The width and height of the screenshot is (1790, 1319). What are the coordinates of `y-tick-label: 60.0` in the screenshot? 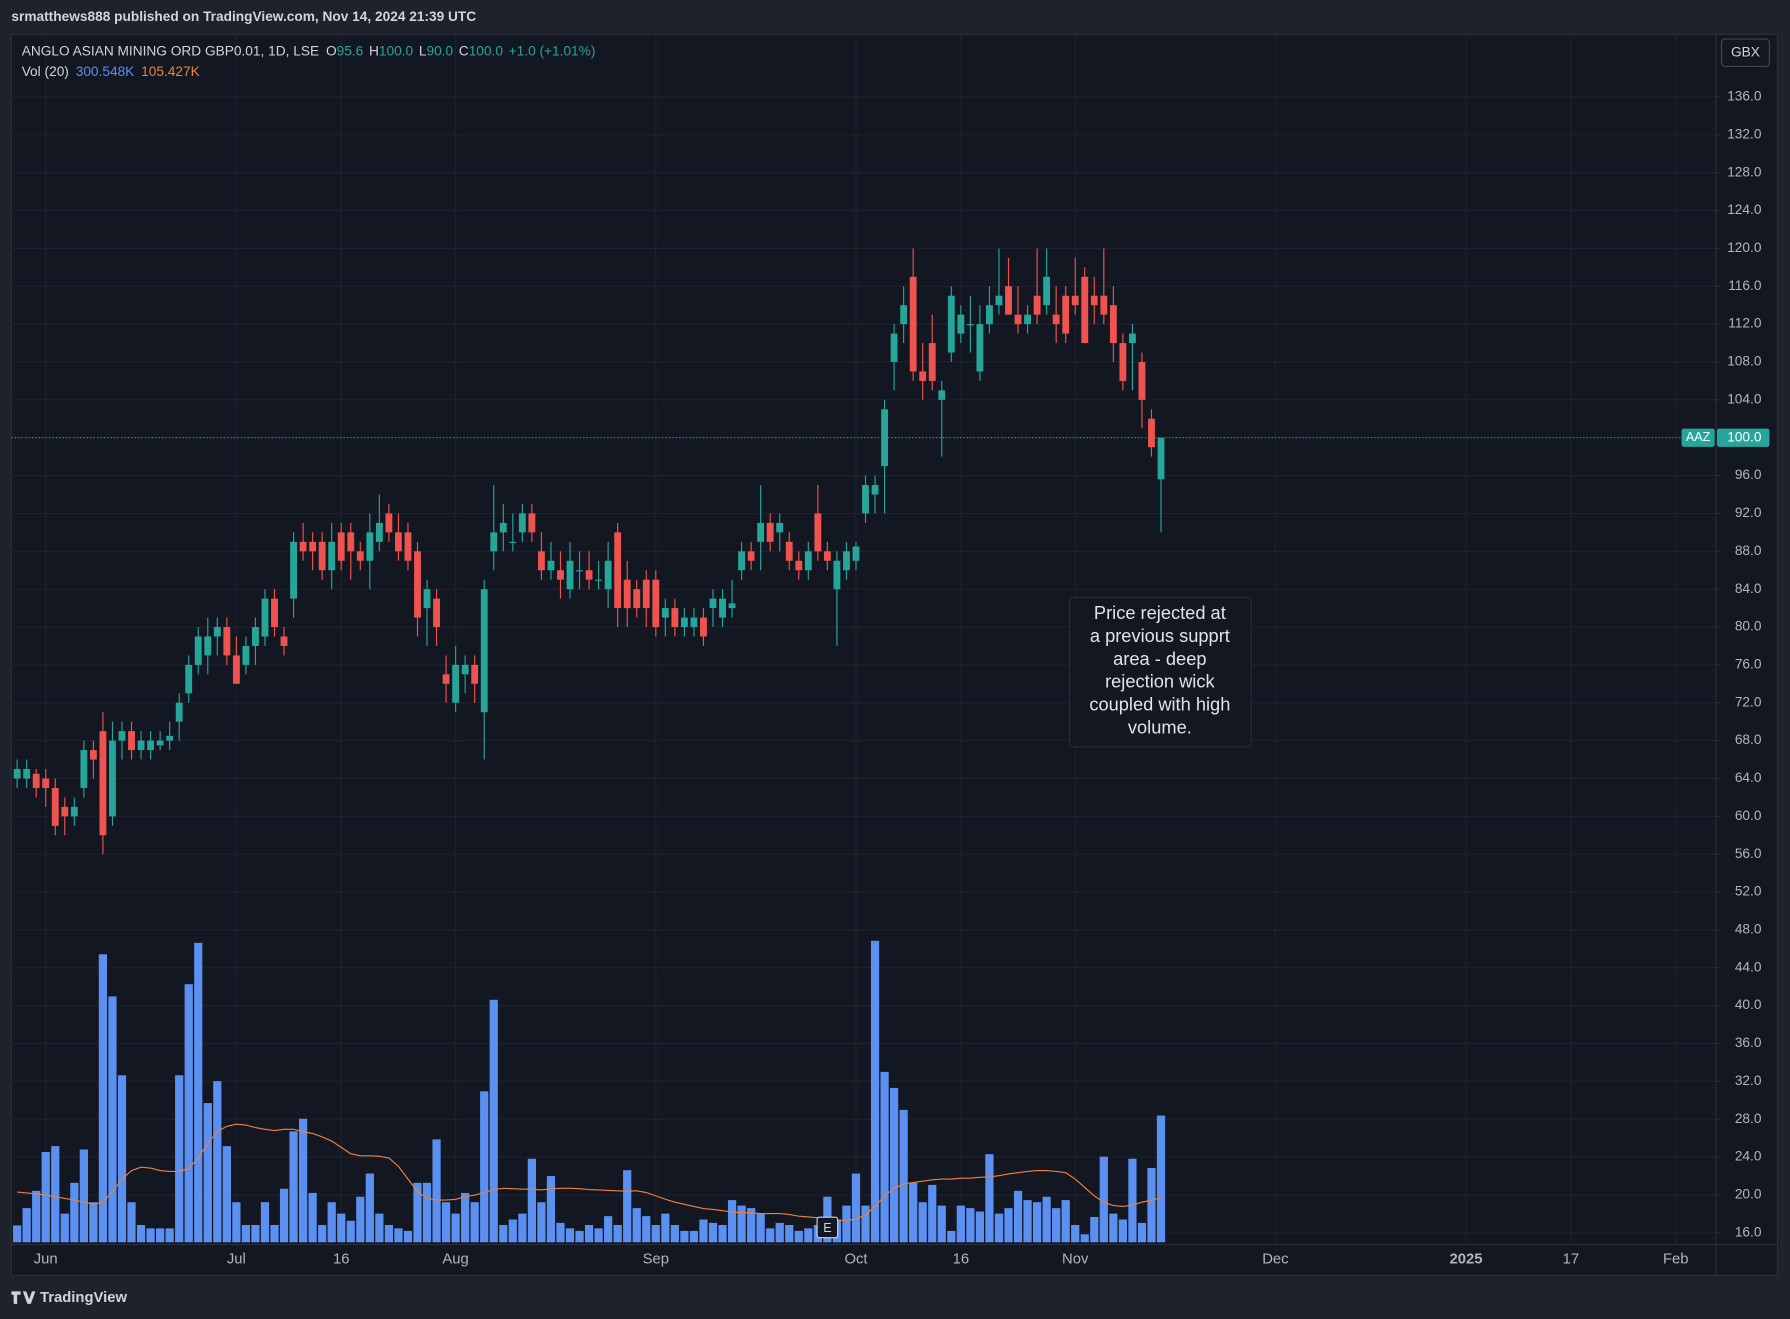 It's located at (1748, 815).